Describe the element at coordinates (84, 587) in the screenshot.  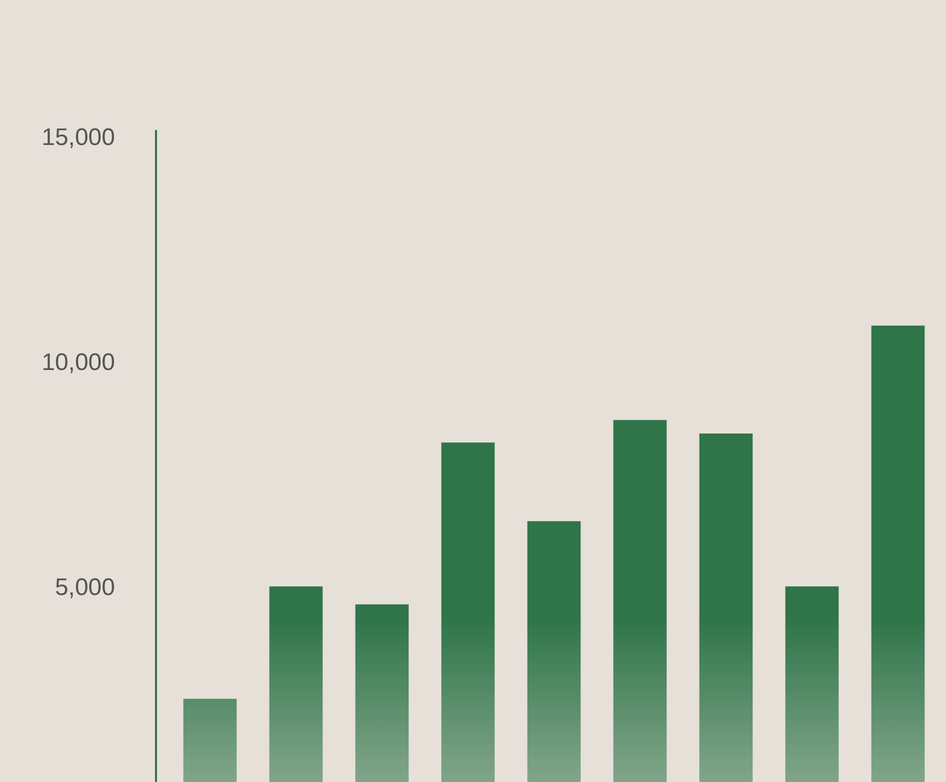
I see `y-tick-label: 5,000` at that location.